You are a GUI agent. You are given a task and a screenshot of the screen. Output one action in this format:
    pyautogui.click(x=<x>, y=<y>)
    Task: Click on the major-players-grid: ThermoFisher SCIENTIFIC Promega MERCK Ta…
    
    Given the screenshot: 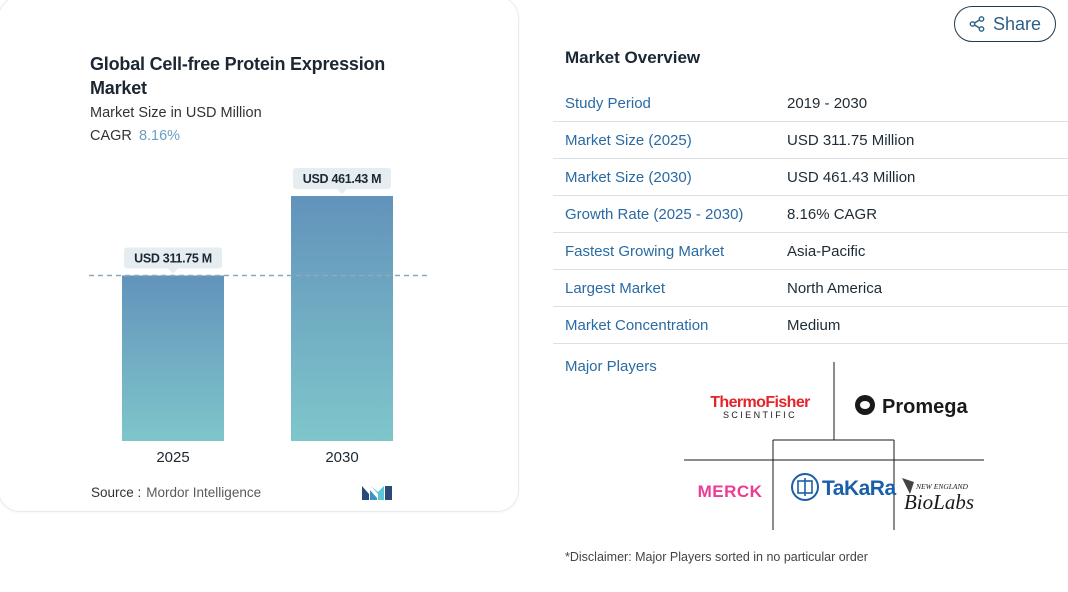 What is the action you would take?
    pyautogui.click(x=834, y=446)
    